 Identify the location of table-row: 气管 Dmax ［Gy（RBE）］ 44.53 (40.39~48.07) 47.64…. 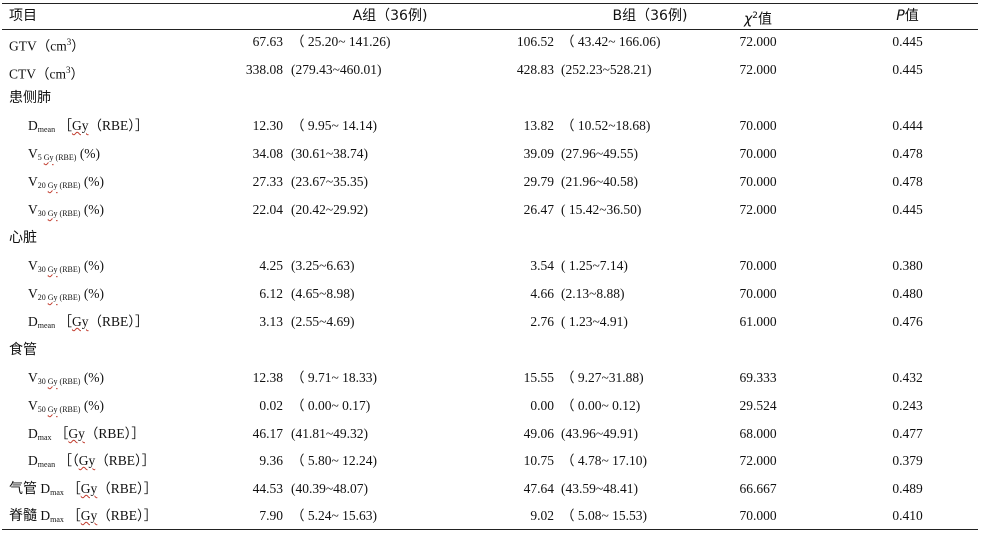
(490, 489).